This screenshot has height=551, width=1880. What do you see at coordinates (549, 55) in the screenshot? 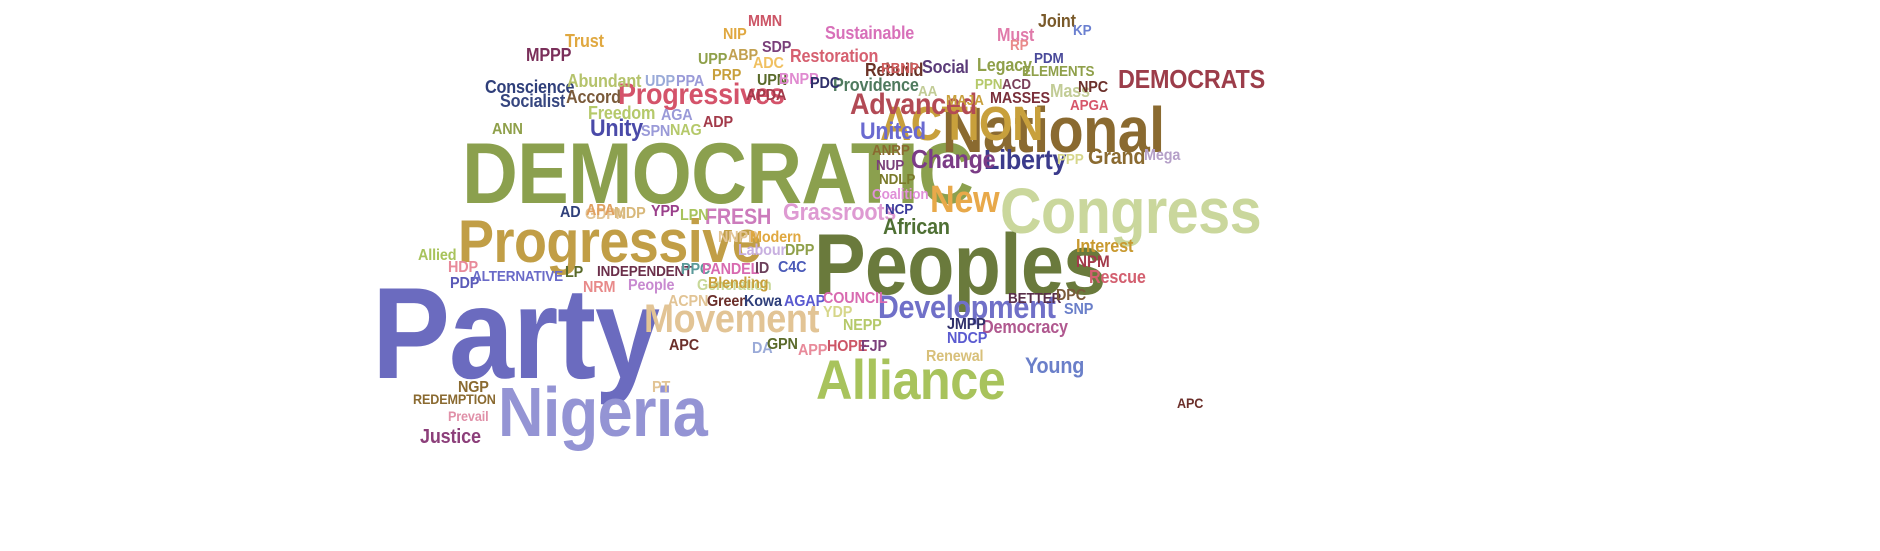
I see `cloud-word: MPPP` at bounding box center [549, 55].